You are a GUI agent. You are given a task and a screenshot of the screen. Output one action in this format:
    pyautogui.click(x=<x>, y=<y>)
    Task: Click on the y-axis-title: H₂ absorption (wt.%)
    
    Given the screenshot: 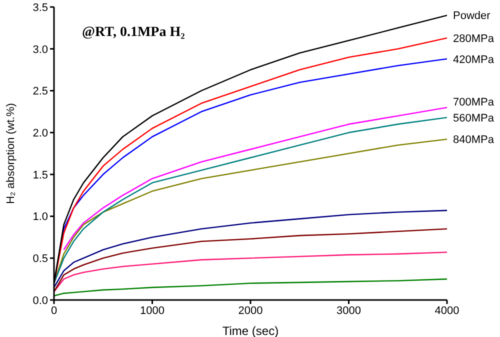 What is the action you would take?
    pyautogui.click(x=11, y=153)
    